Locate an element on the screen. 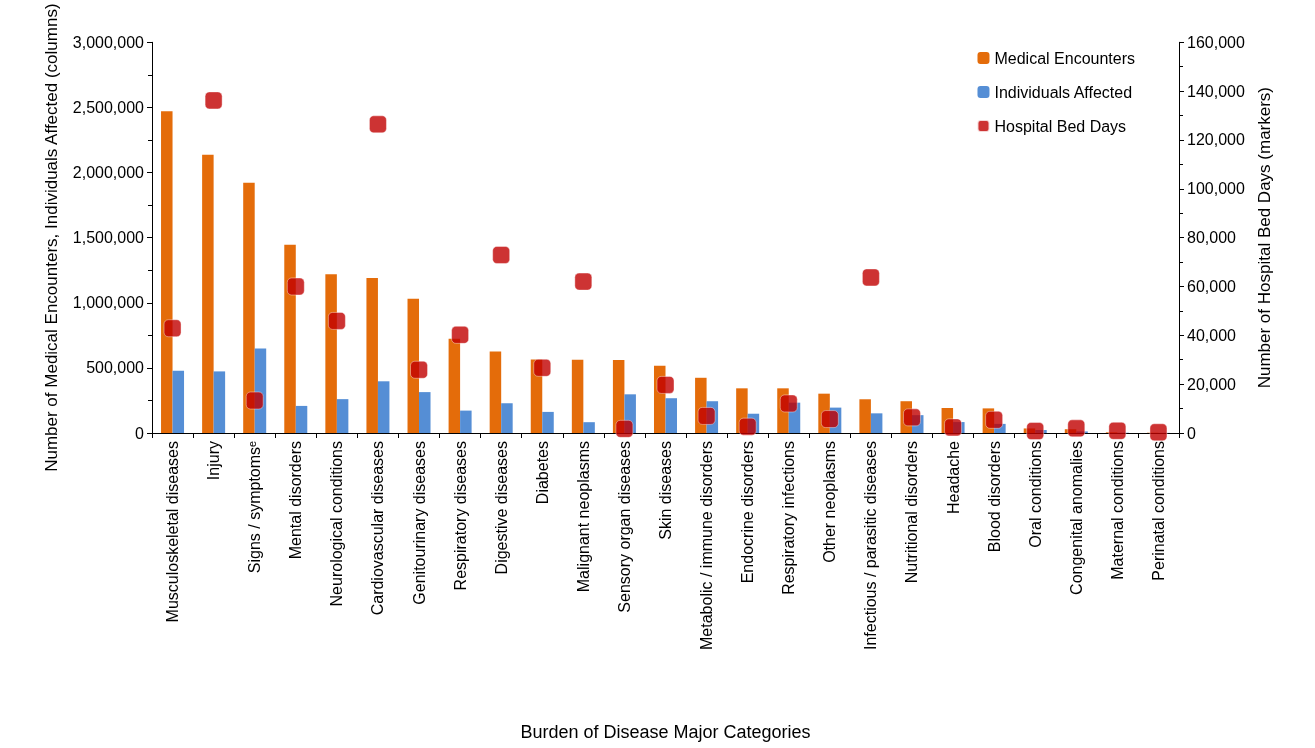 The height and width of the screenshot is (748, 1315). y-axis-title: Number of Medical Encounters, Individuals Affected (columns) is located at coordinates (51, 237).